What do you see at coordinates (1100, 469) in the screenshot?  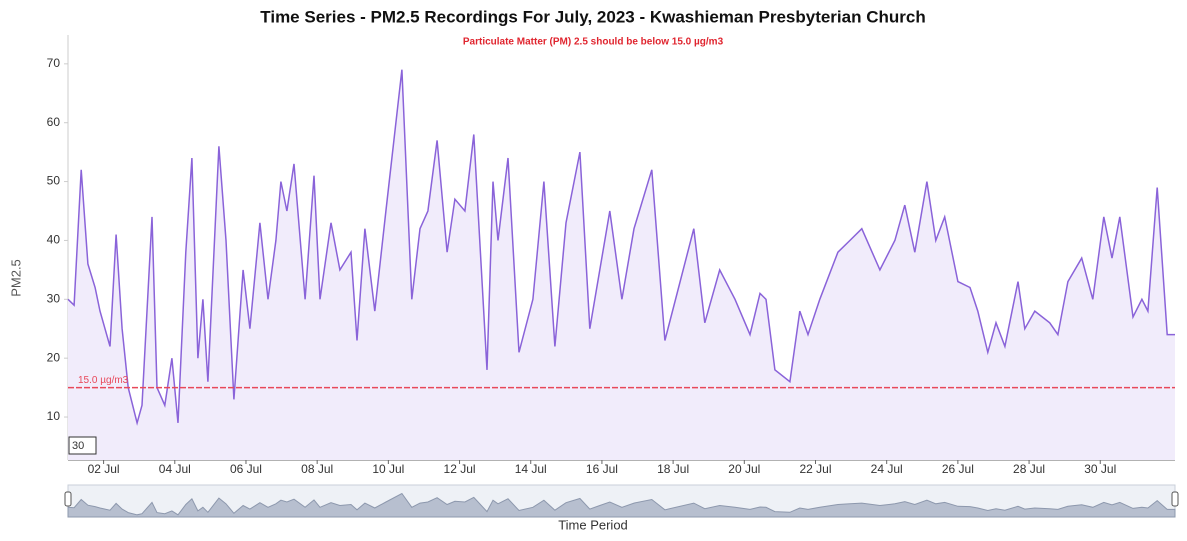 I see `x-tick-label: 30 Jul` at bounding box center [1100, 469].